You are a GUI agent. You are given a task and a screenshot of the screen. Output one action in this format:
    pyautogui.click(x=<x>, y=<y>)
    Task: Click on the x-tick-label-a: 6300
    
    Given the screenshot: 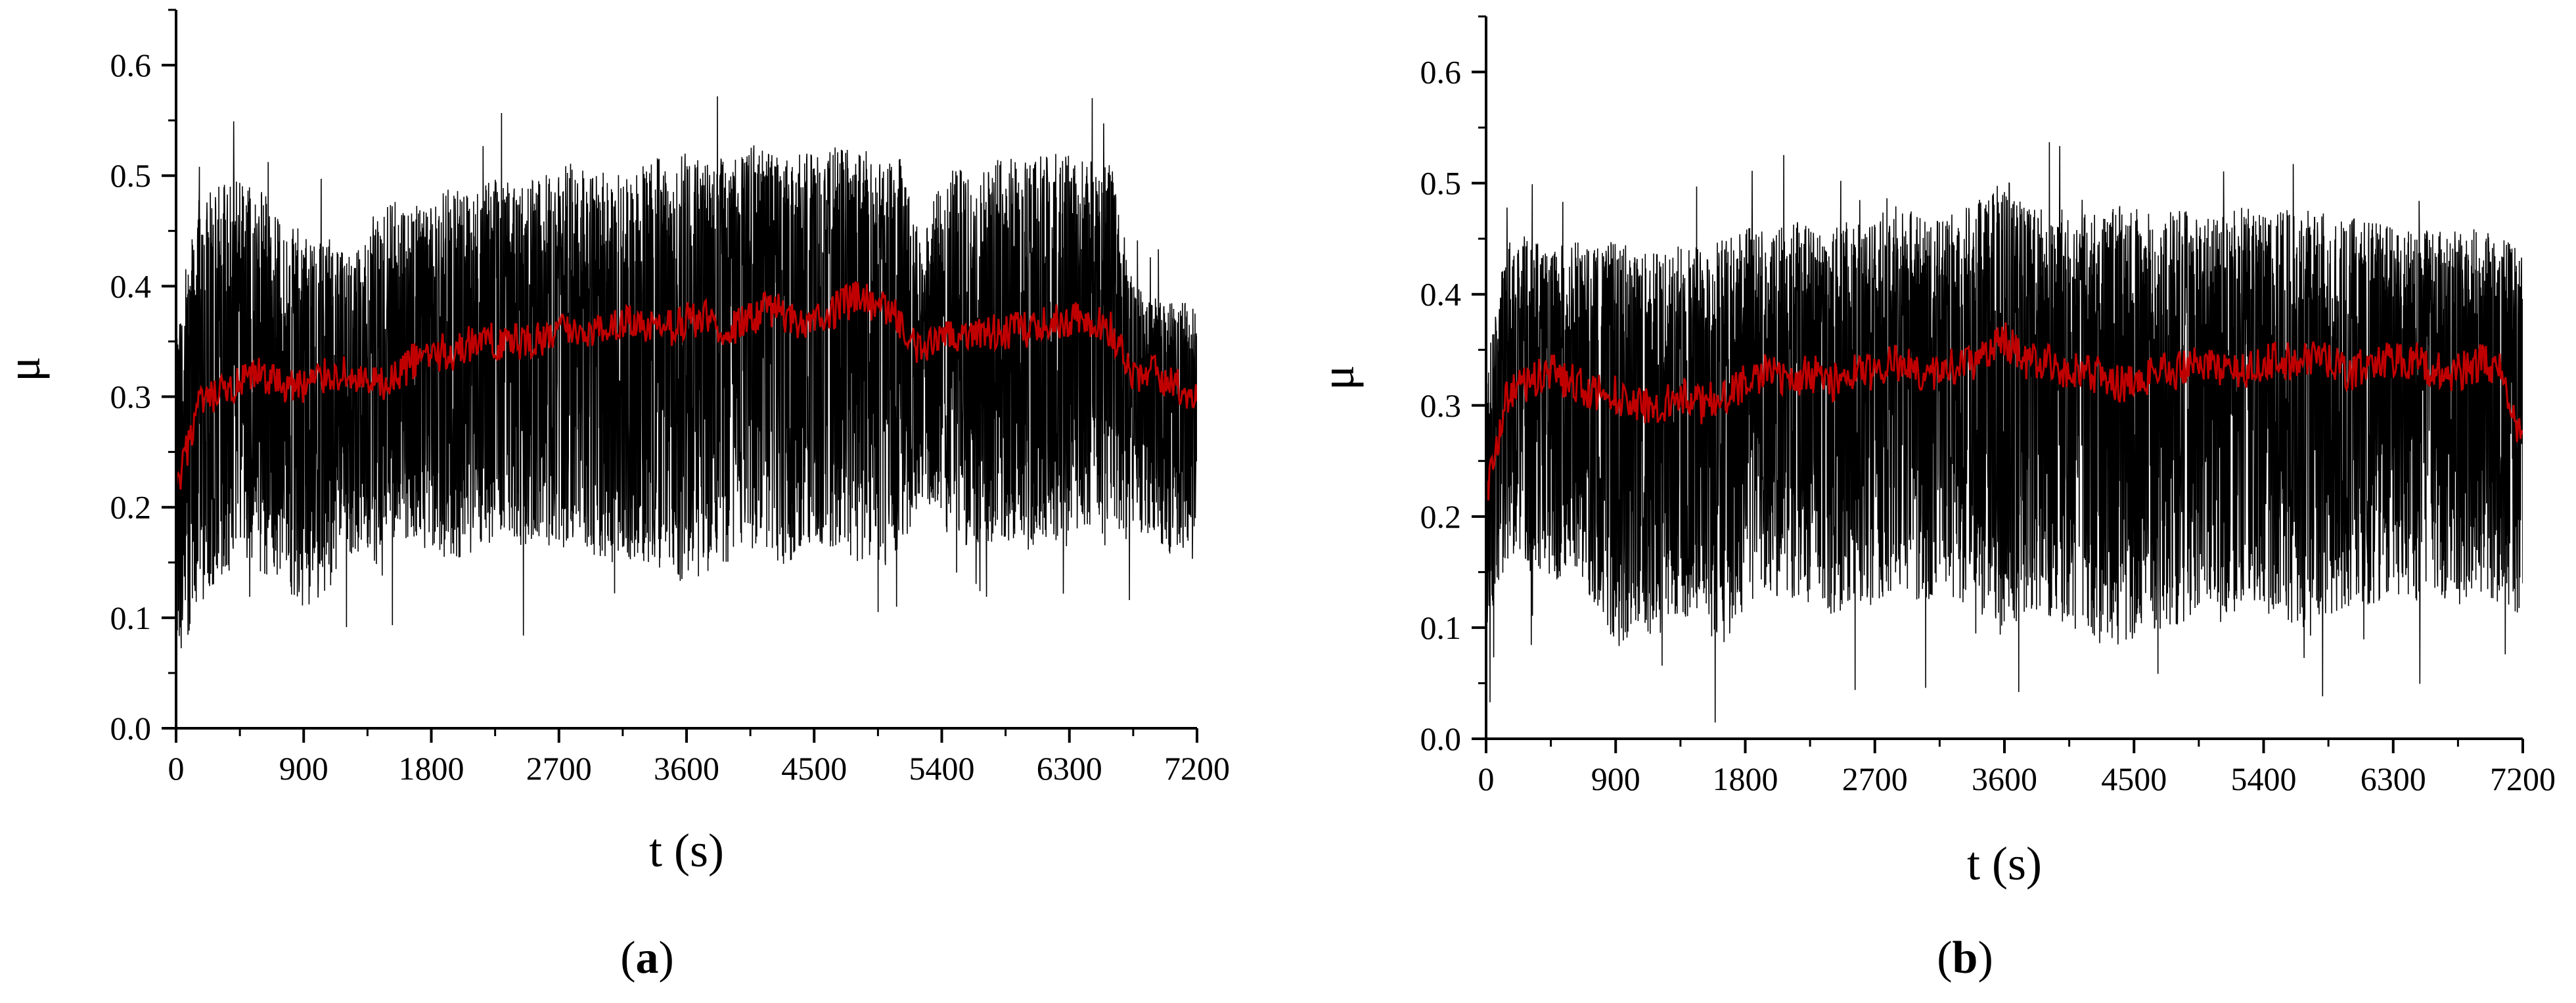 What is the action you would take?
    pyautogui.click(x=1069, y=768)
    